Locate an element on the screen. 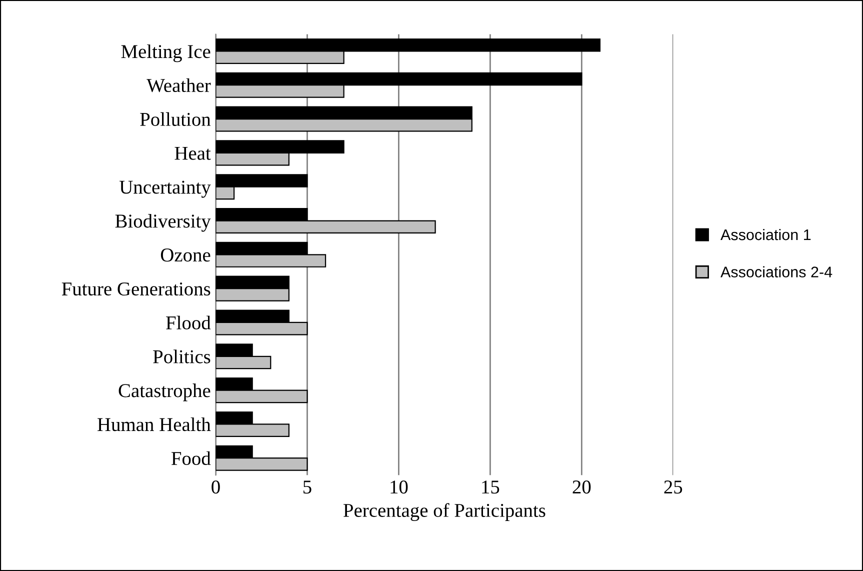 The width and height of the screenshot is (863, 571). y-tick-label: Politics is located at coordinates (181, 357).